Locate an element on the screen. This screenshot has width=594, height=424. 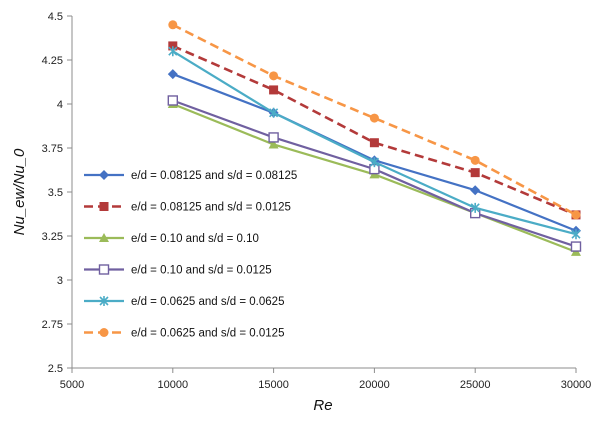
legend-label: e/d = 0.10 and s/d = 0.10 is located at coordinates (195, 239).